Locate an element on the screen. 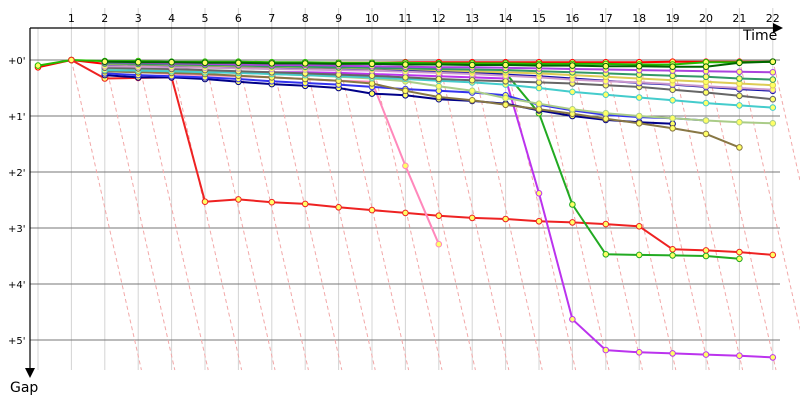 This screenshot has height=400, width=800. y-tick-label: +0' is located at coordinates (17, 61).